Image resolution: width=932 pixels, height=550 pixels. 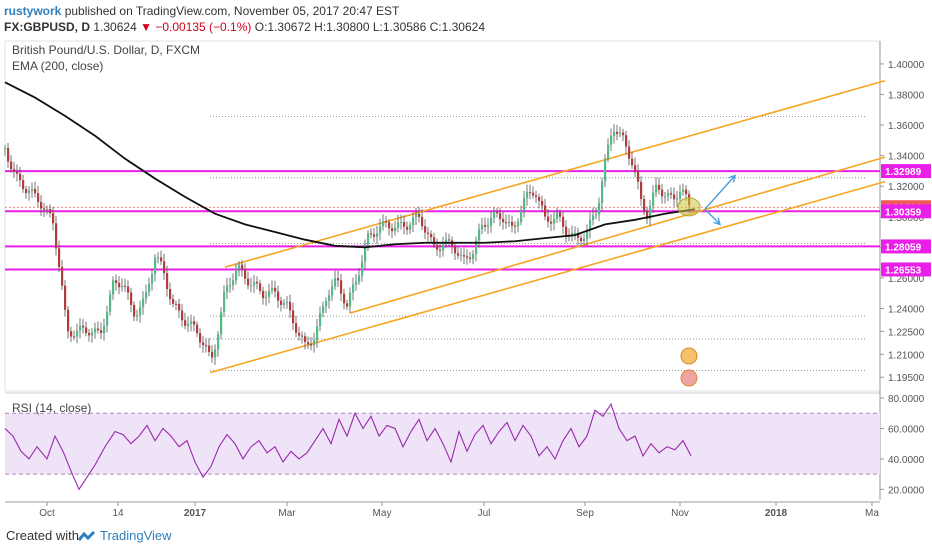 I want to click on x-tick-label: Ma, so click(x=872, y=513).